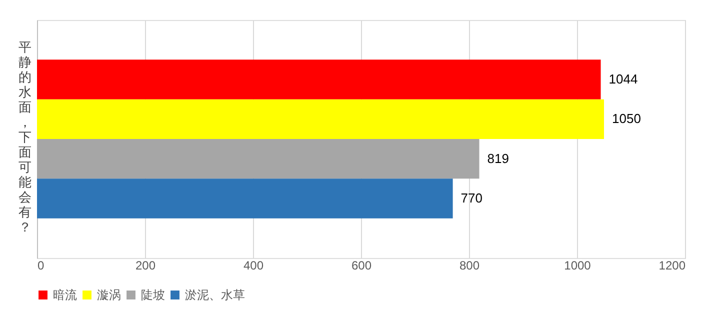  I want to click on x-tick-label: 1000, so click(578, 265).